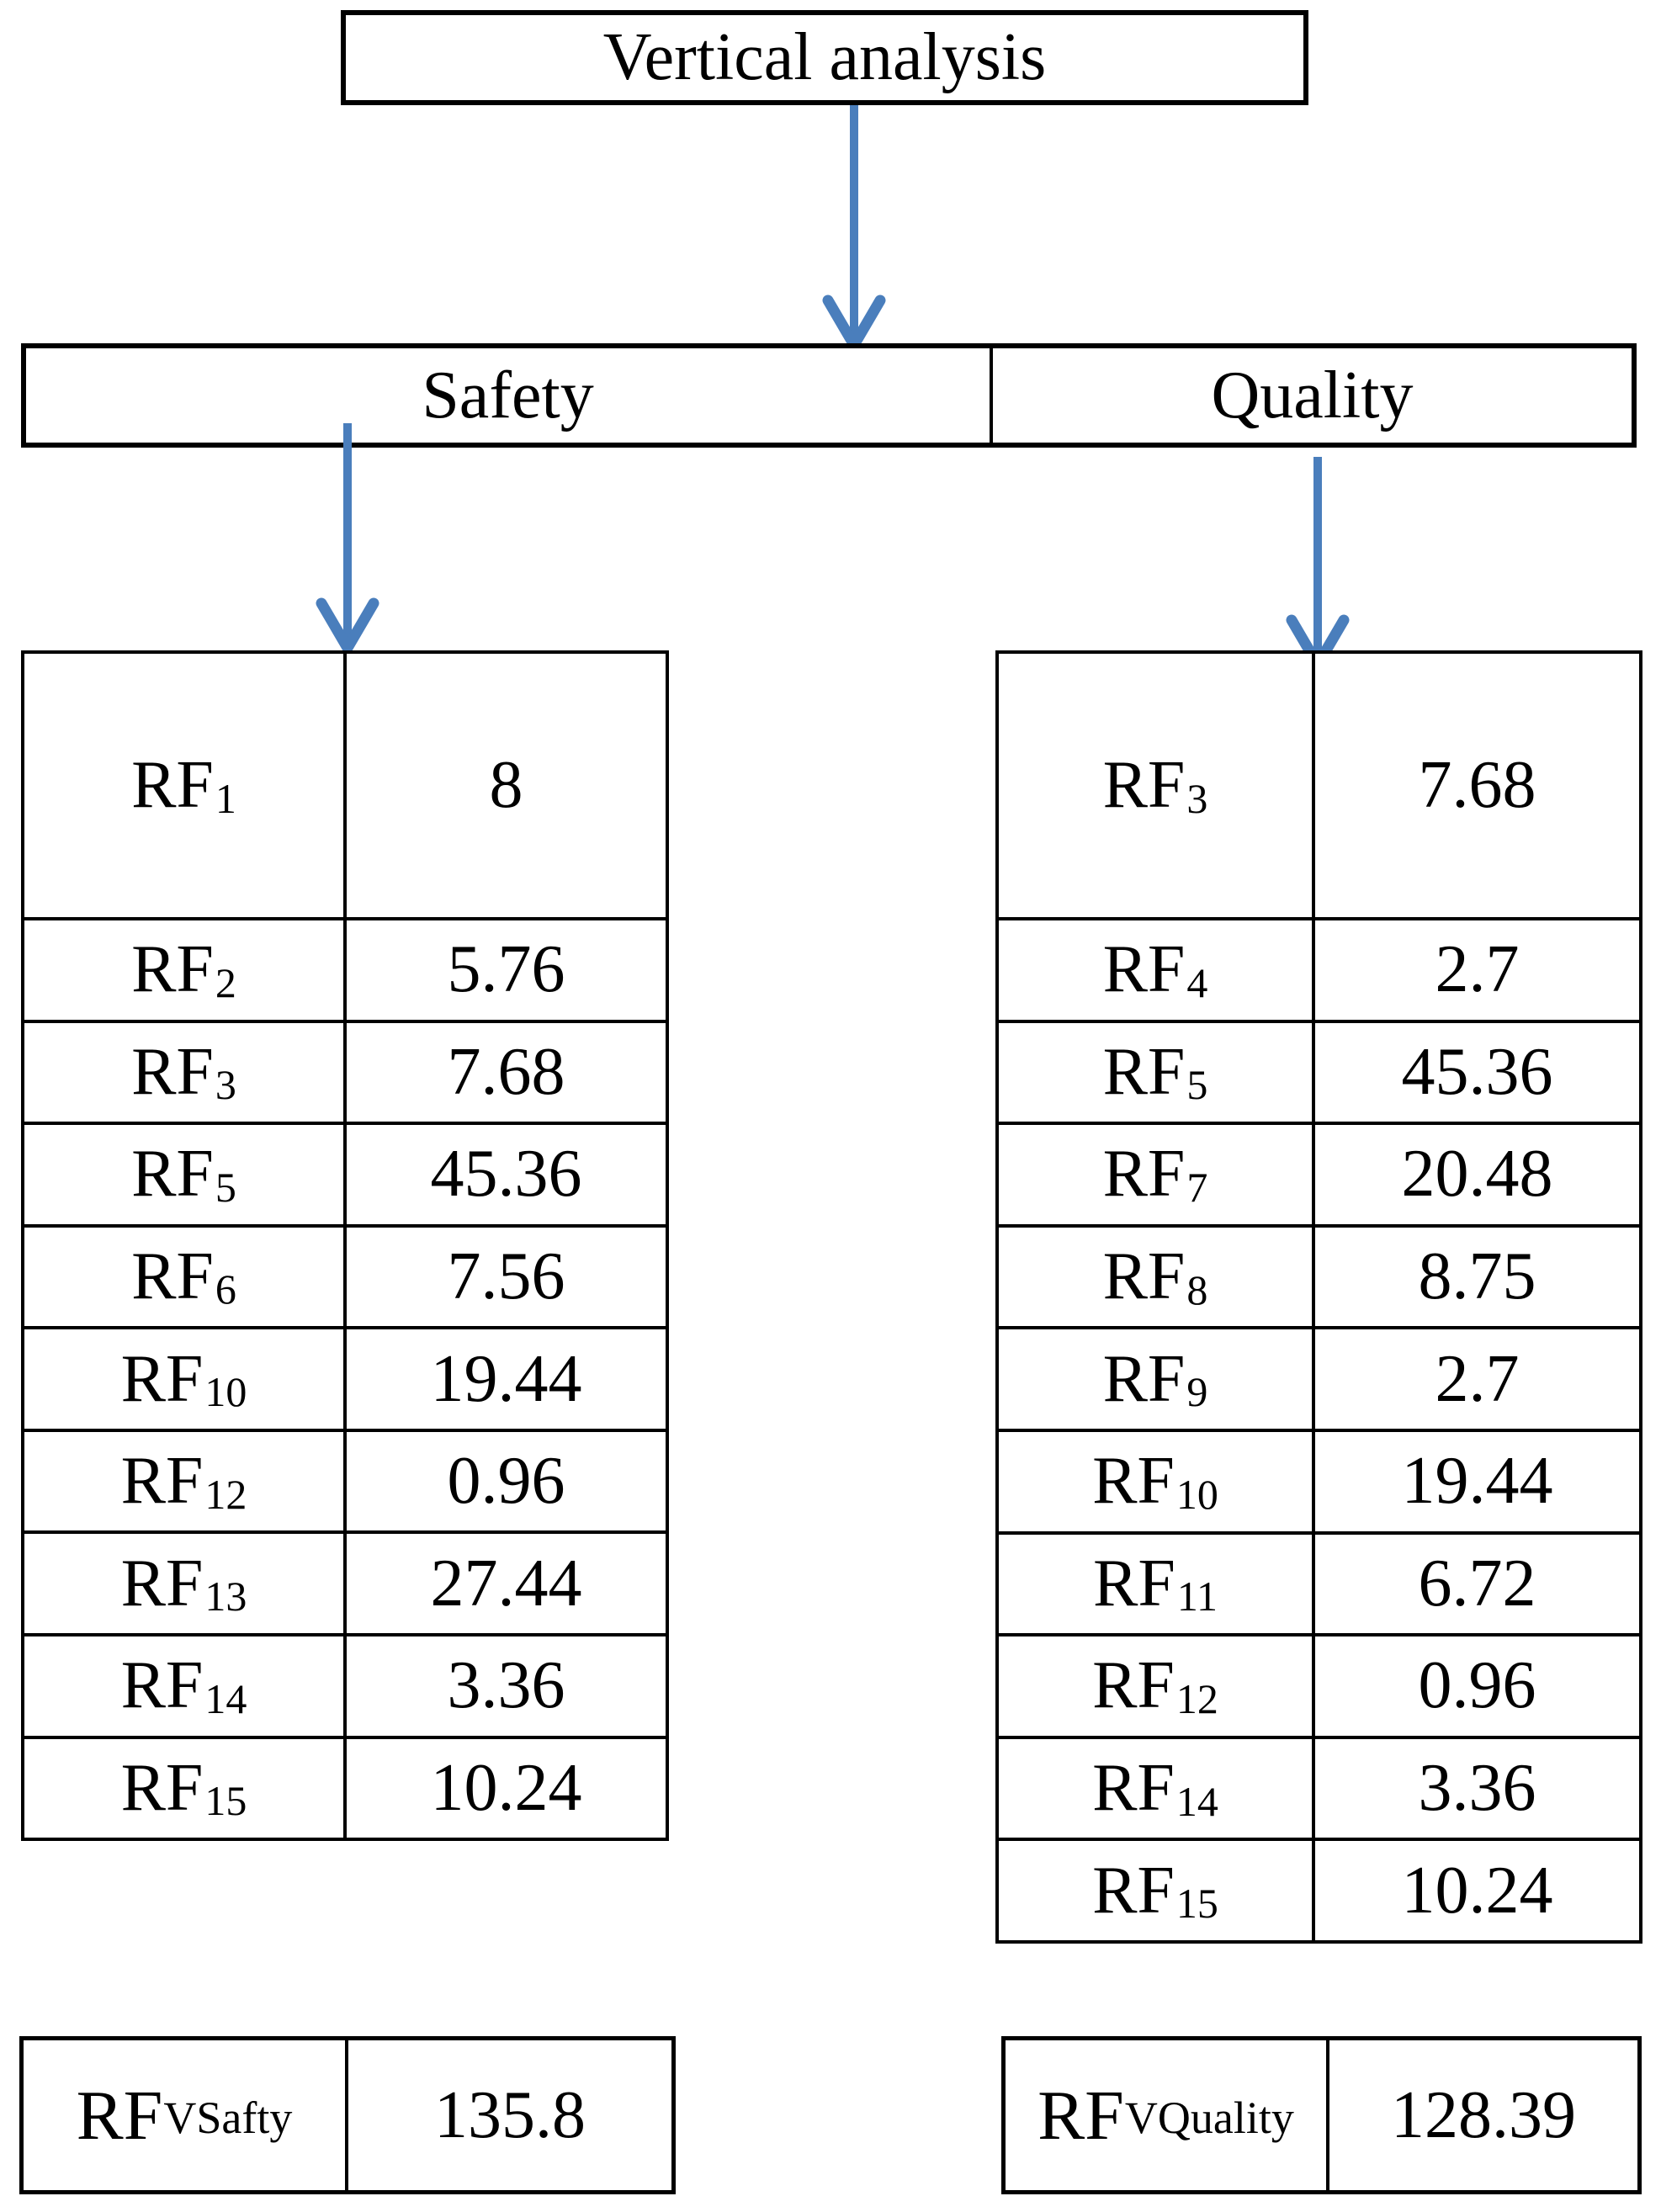 This screenshot has height=2212, width=1661. What do you see at coordinates (186, 2115) in the screenshot?
I see `safety-total-label-cell: RF VSafty` at bounding box center [186, 2115].